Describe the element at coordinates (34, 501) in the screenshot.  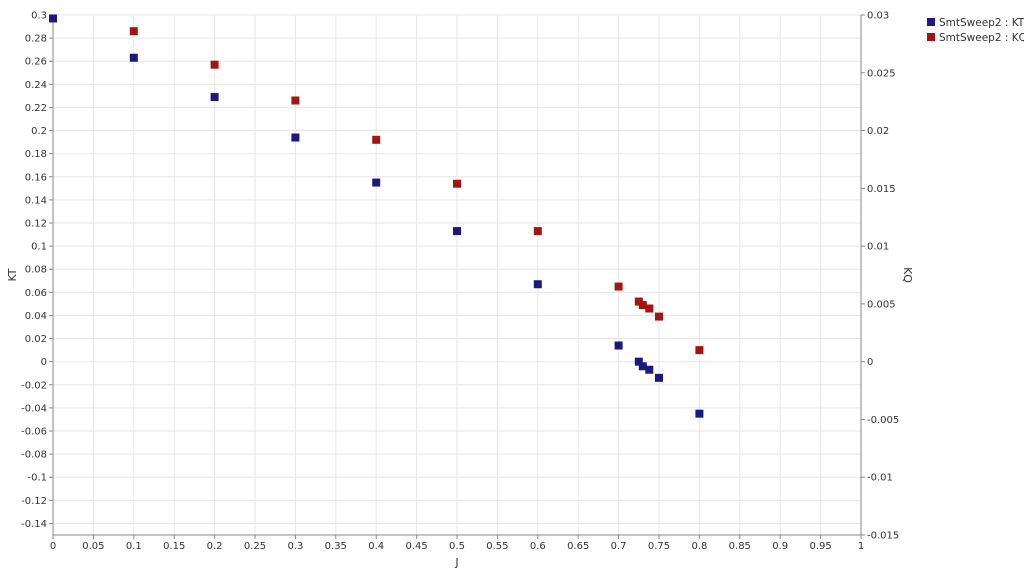
I see `y-left-tick-label-21: -0.12` at that location.